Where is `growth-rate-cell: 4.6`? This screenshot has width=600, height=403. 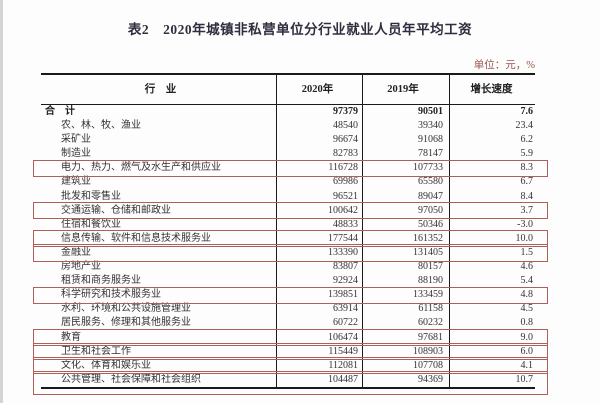 growth-rate-cell: 4.6 is located at coordinates (527, 267).